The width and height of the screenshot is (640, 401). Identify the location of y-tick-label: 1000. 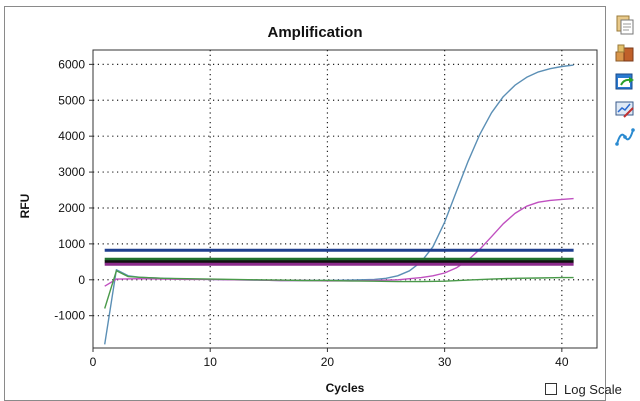
(71, 244).